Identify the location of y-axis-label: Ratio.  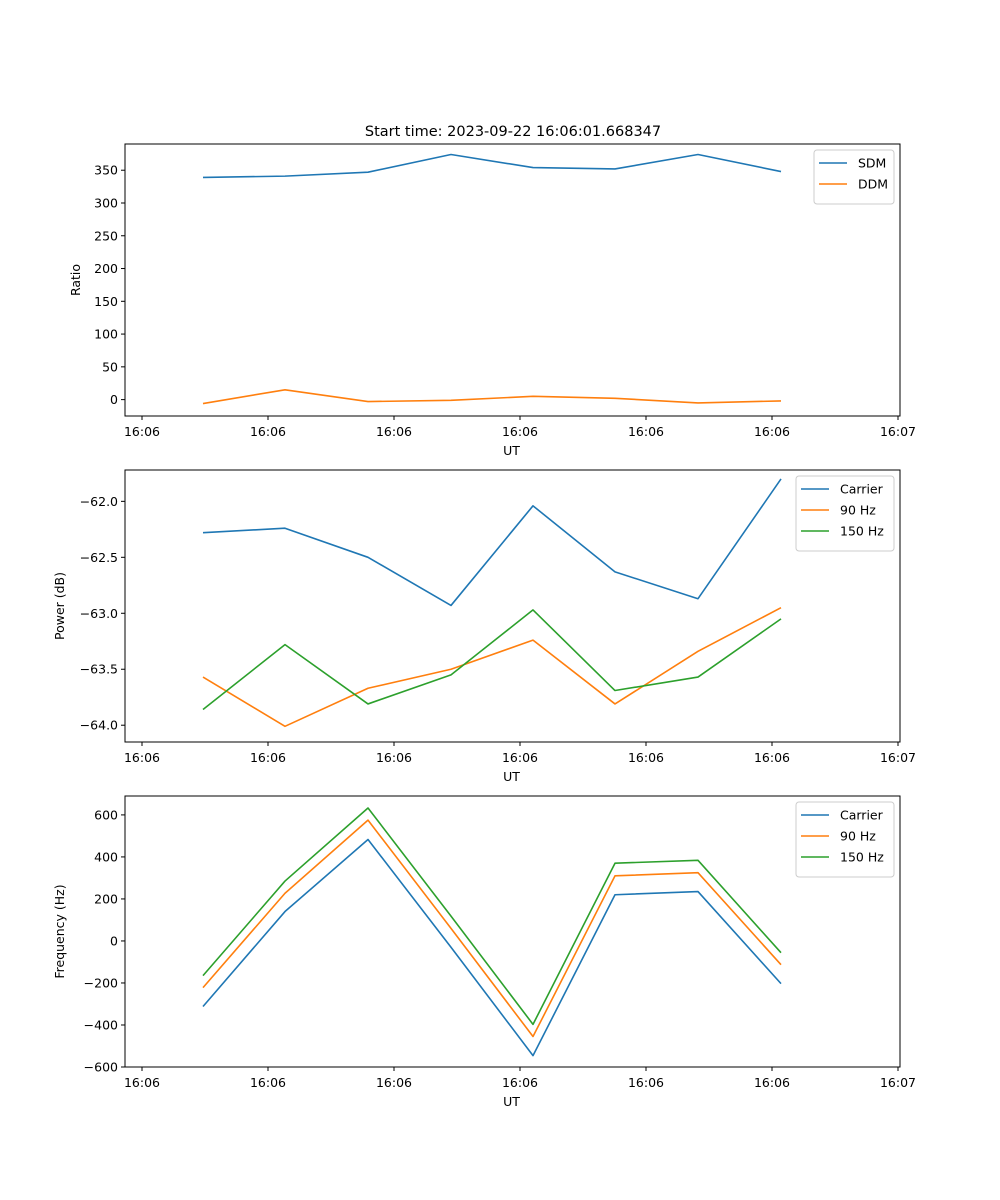
(75, 280).